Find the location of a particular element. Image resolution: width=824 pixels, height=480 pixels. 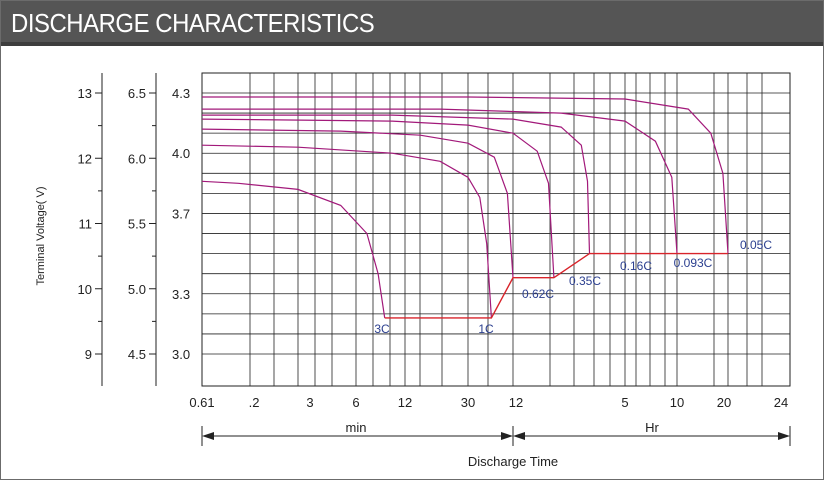

x-tick-label: 0.61 is located at coordinates (201, 402).